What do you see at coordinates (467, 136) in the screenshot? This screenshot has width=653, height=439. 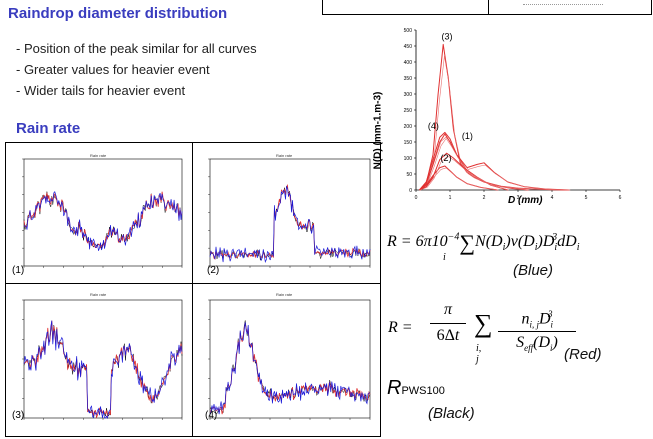 I see `curve-label: (1)` at bounding box center [467, 136].